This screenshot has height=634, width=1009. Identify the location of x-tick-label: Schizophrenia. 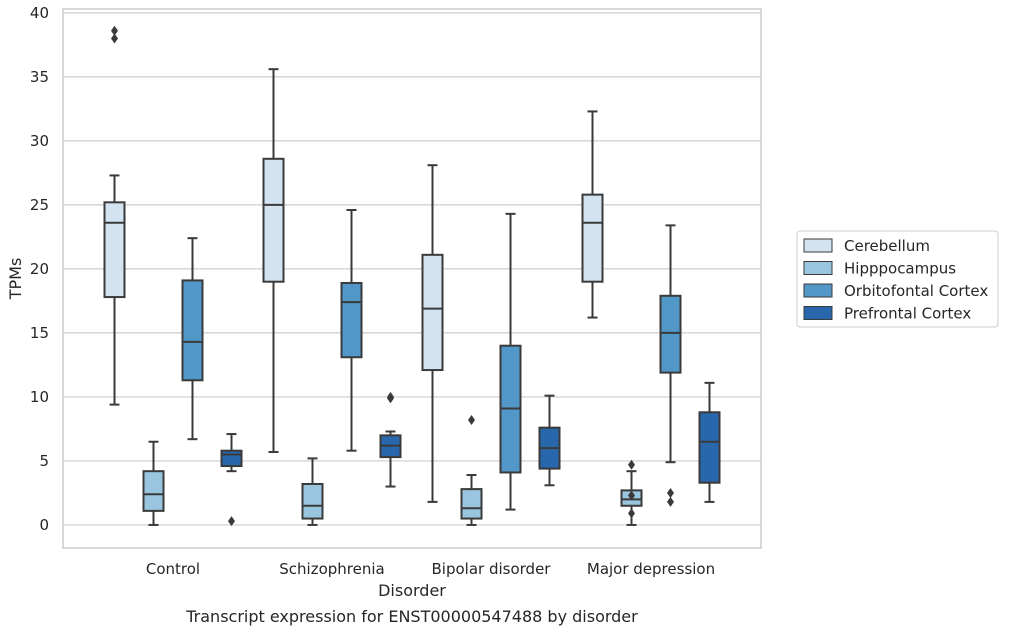
(331, 569).